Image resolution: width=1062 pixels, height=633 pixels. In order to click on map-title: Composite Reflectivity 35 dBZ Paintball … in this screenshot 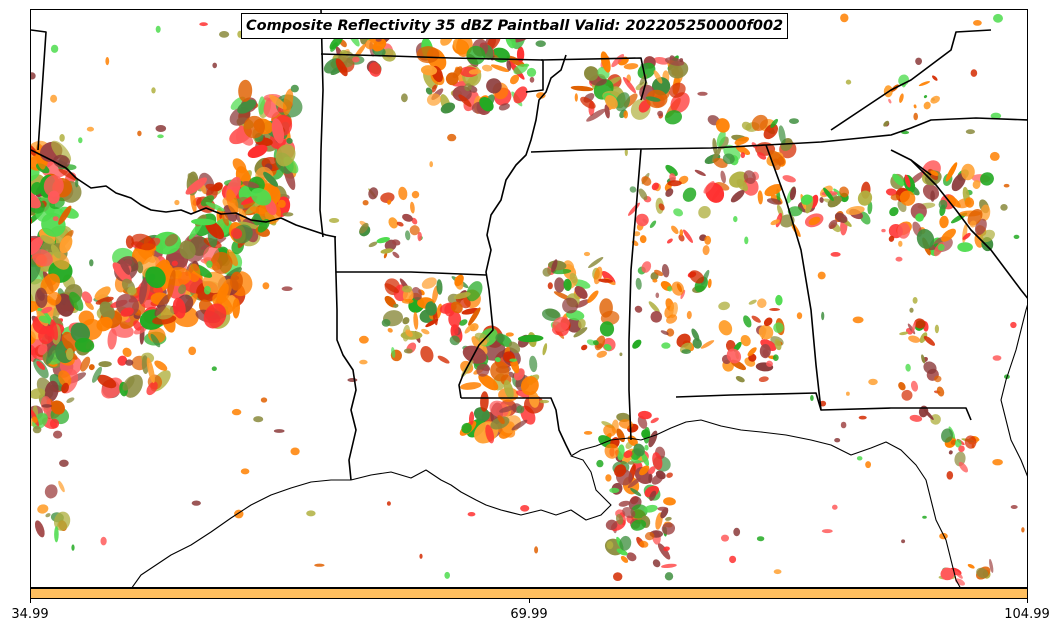, I will do `click(515, 26)`.